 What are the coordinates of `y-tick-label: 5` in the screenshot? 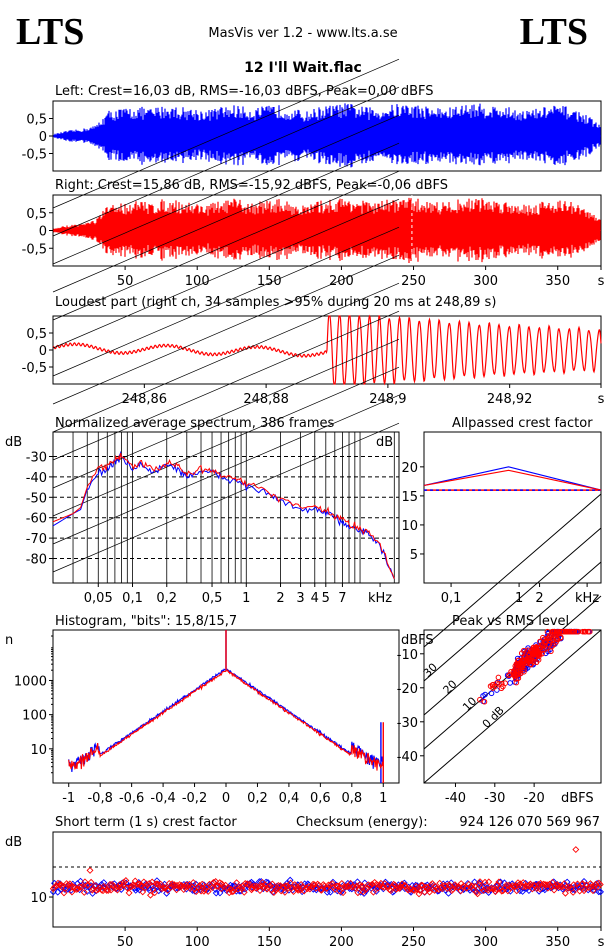 It's located at (414, 555).